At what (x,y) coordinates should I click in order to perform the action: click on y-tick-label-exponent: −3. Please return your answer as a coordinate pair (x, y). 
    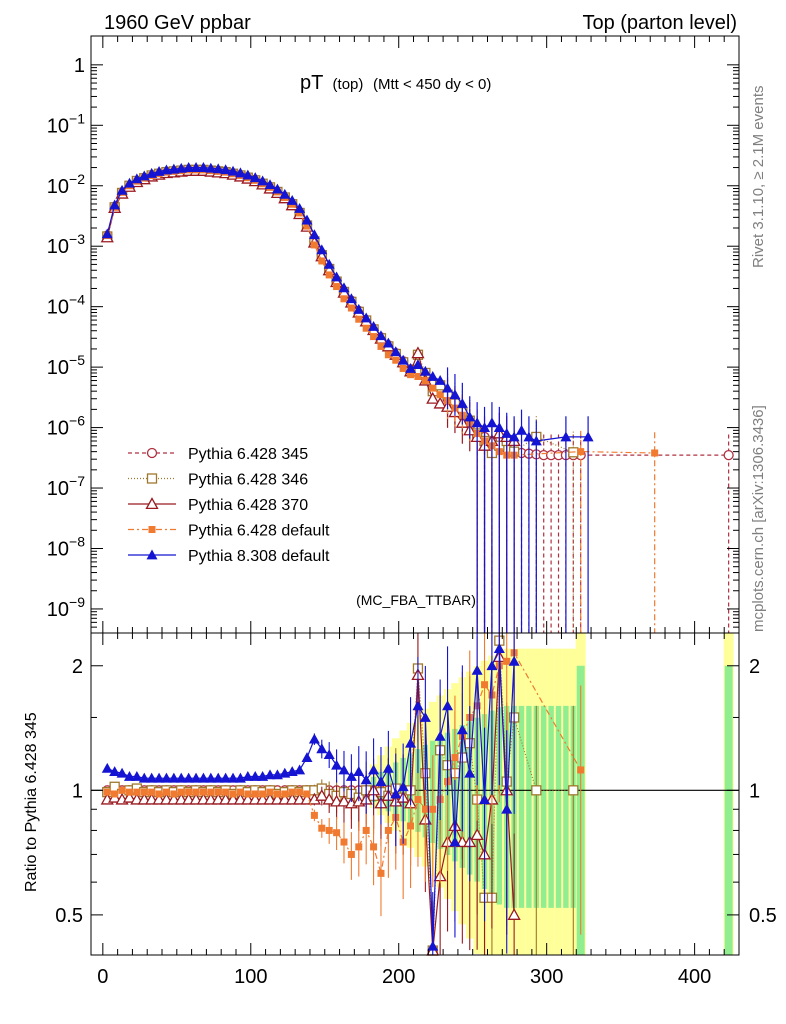
    Looking at the image, I should click on (77, 239).